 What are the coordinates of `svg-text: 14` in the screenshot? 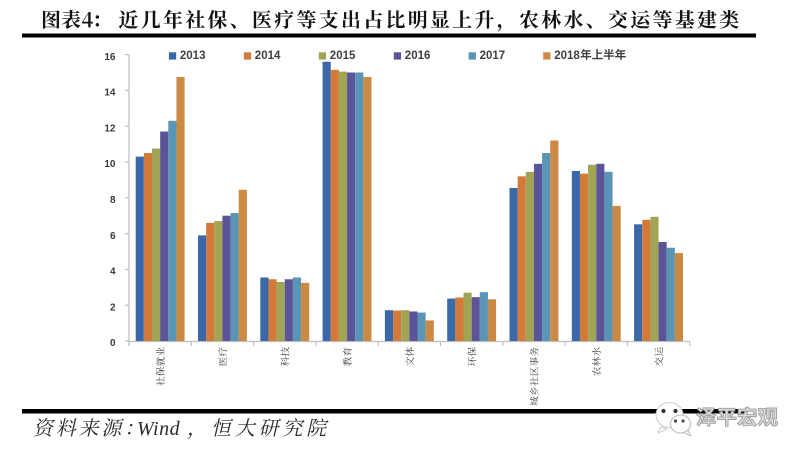 It's located at (110, 93).